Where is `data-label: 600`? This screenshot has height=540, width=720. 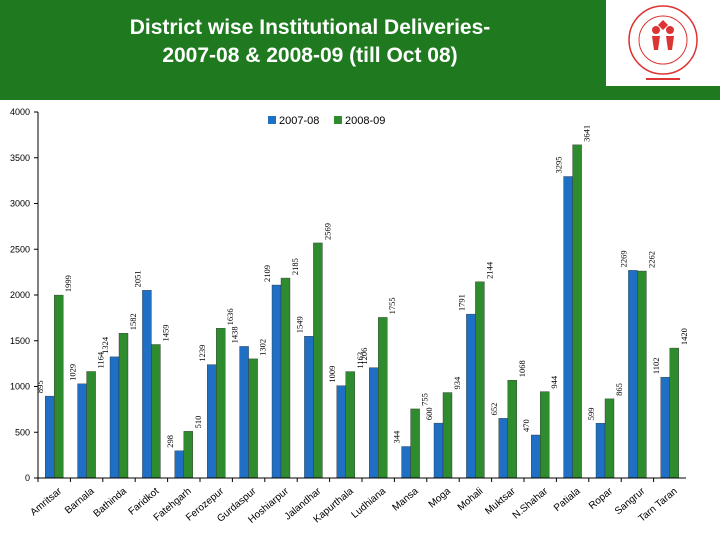
data-label: 600 is located at coordinates (429, 413).